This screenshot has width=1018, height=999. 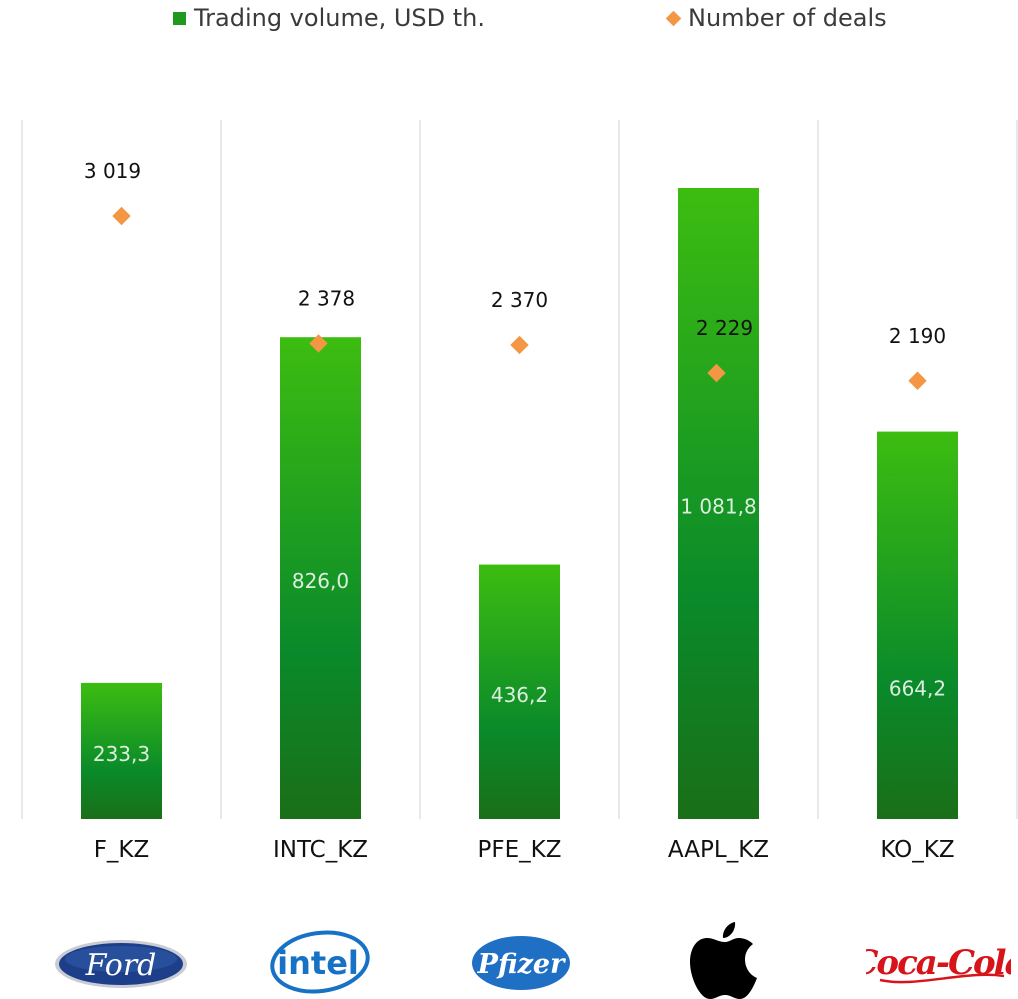 I want to click on ford-logo-text: Ford, so click(x=121, y=965).